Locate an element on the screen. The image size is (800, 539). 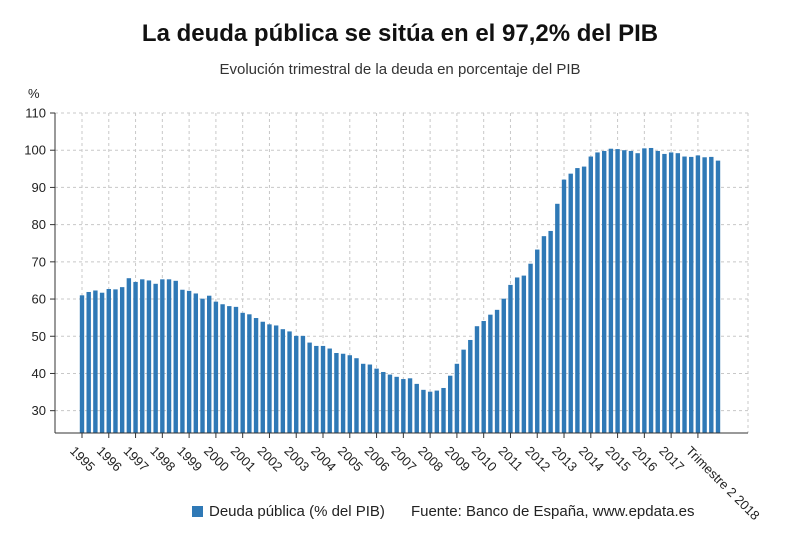
y-tick-label: 60 is located at coordinates (39, 299).